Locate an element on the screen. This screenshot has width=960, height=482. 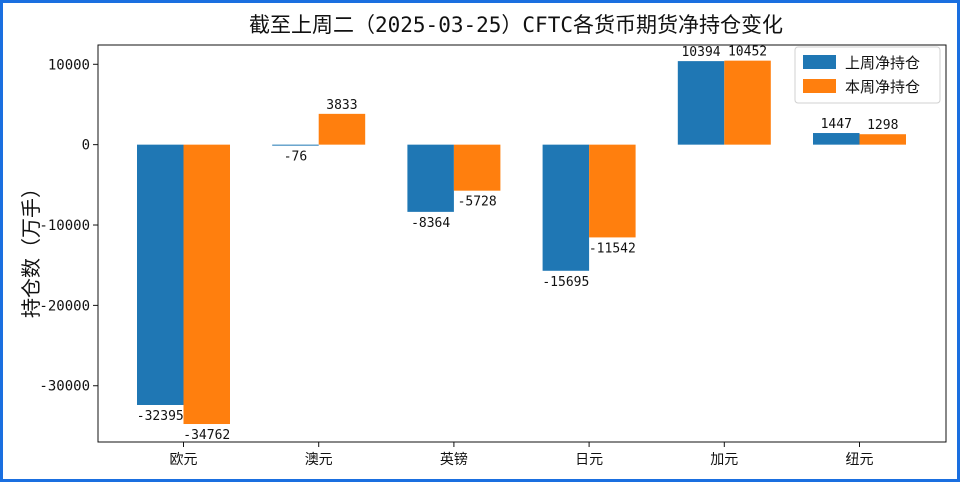
x-tick-label: 欧元 is located at coordinates (184, 460).